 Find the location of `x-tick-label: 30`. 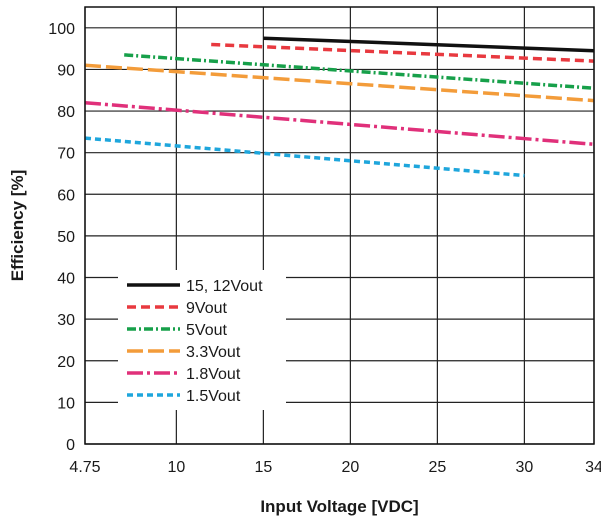

x-tick-label: 30 is located at coordinates (524, 467).